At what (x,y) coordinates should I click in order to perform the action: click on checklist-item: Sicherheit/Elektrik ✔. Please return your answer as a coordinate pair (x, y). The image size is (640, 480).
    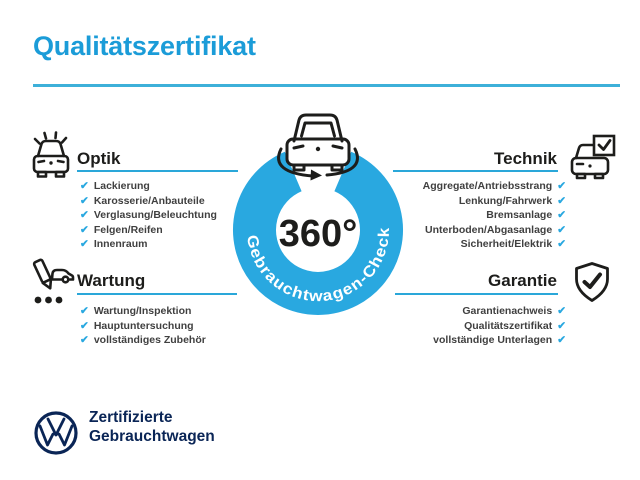
    Looking at the image, I should click on (466, 245).